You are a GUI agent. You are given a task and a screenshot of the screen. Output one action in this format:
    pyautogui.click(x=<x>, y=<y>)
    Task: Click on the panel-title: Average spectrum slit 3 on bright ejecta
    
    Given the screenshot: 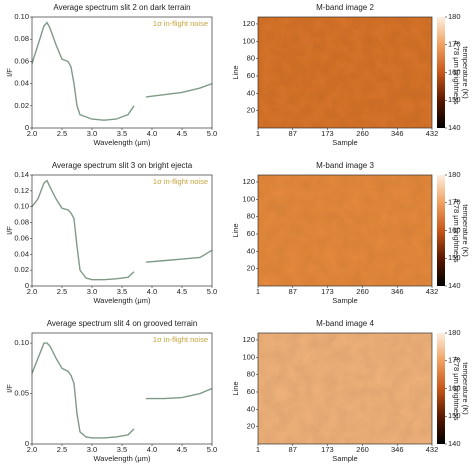 What is the action you would take?
    pyautogui.click(x=122, y=165)
    